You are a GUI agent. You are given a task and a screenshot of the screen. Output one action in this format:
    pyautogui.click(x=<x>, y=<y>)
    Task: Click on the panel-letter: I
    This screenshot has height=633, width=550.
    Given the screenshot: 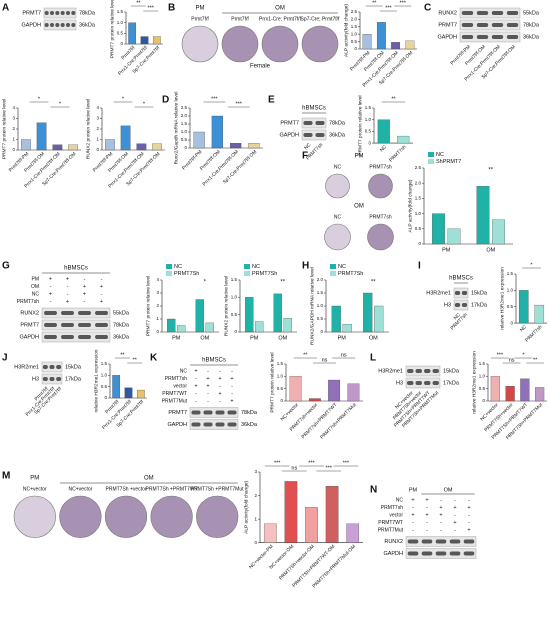 What is the action you would take?
    pyautogui.click(x=419, y=266)
    